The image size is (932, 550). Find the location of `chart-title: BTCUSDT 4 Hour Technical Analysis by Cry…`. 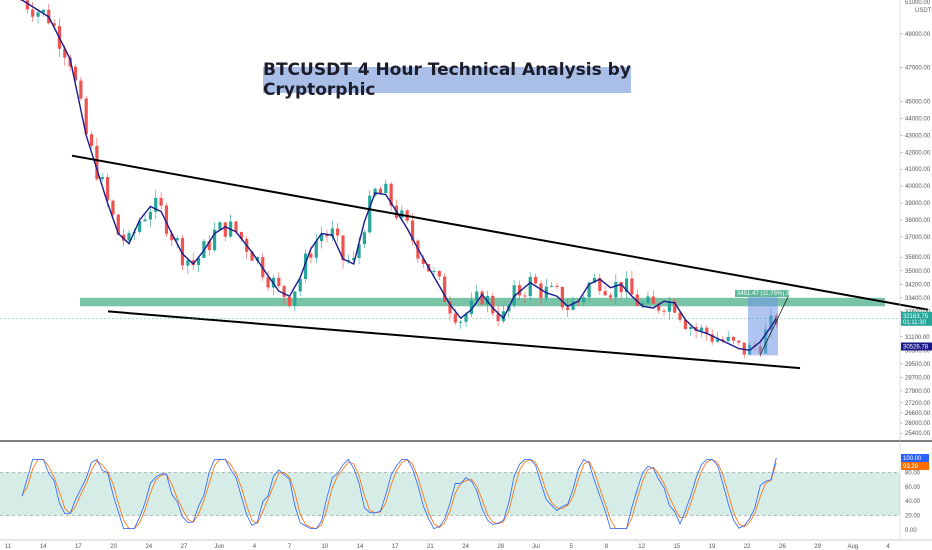

chart-title: BTCUSDT 4 Hour Technical Analysis by Cry… is located at coordinates (447, 80).